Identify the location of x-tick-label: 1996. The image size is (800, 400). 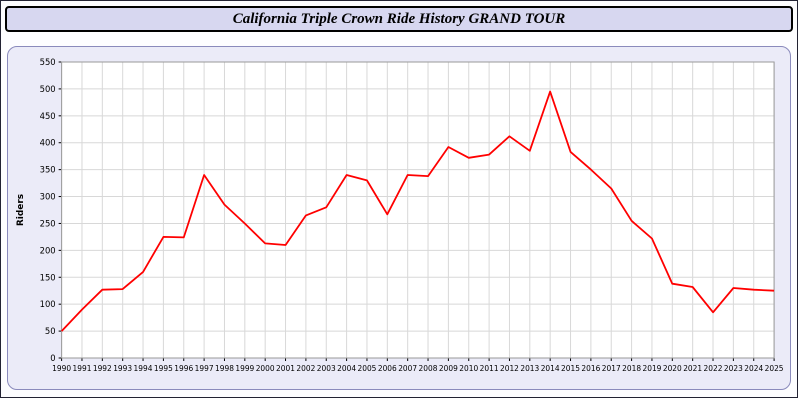
(183, 368).